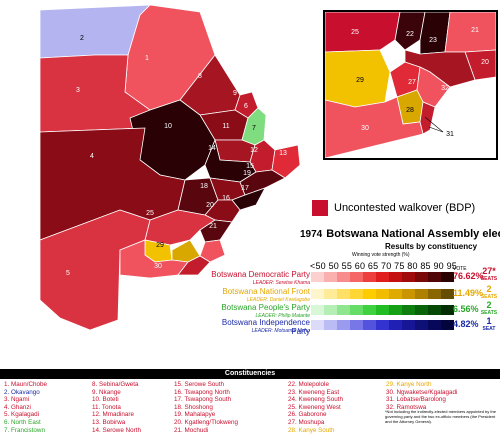 The image size is (500, 434). I want to click on party-seats: 27* SEATS, so click(489, 274).